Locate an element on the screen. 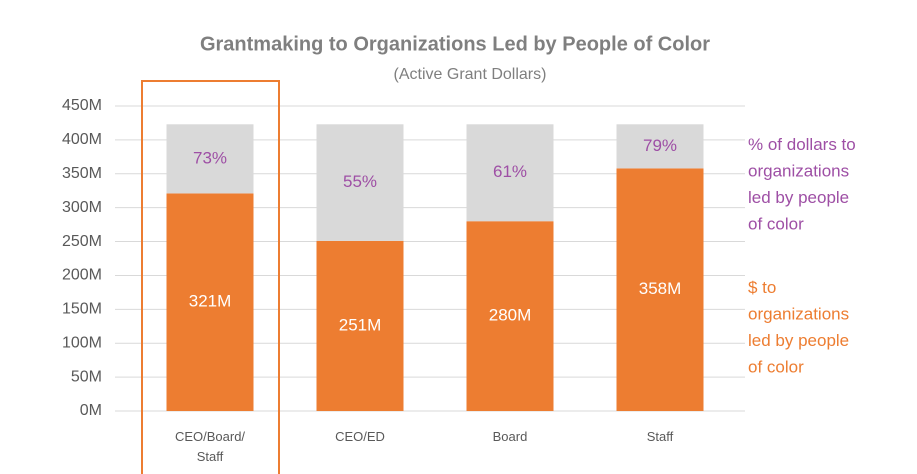 This screenshot has height=474, width=917. y-tick-label: 350M is located at coordinates (82, 173).